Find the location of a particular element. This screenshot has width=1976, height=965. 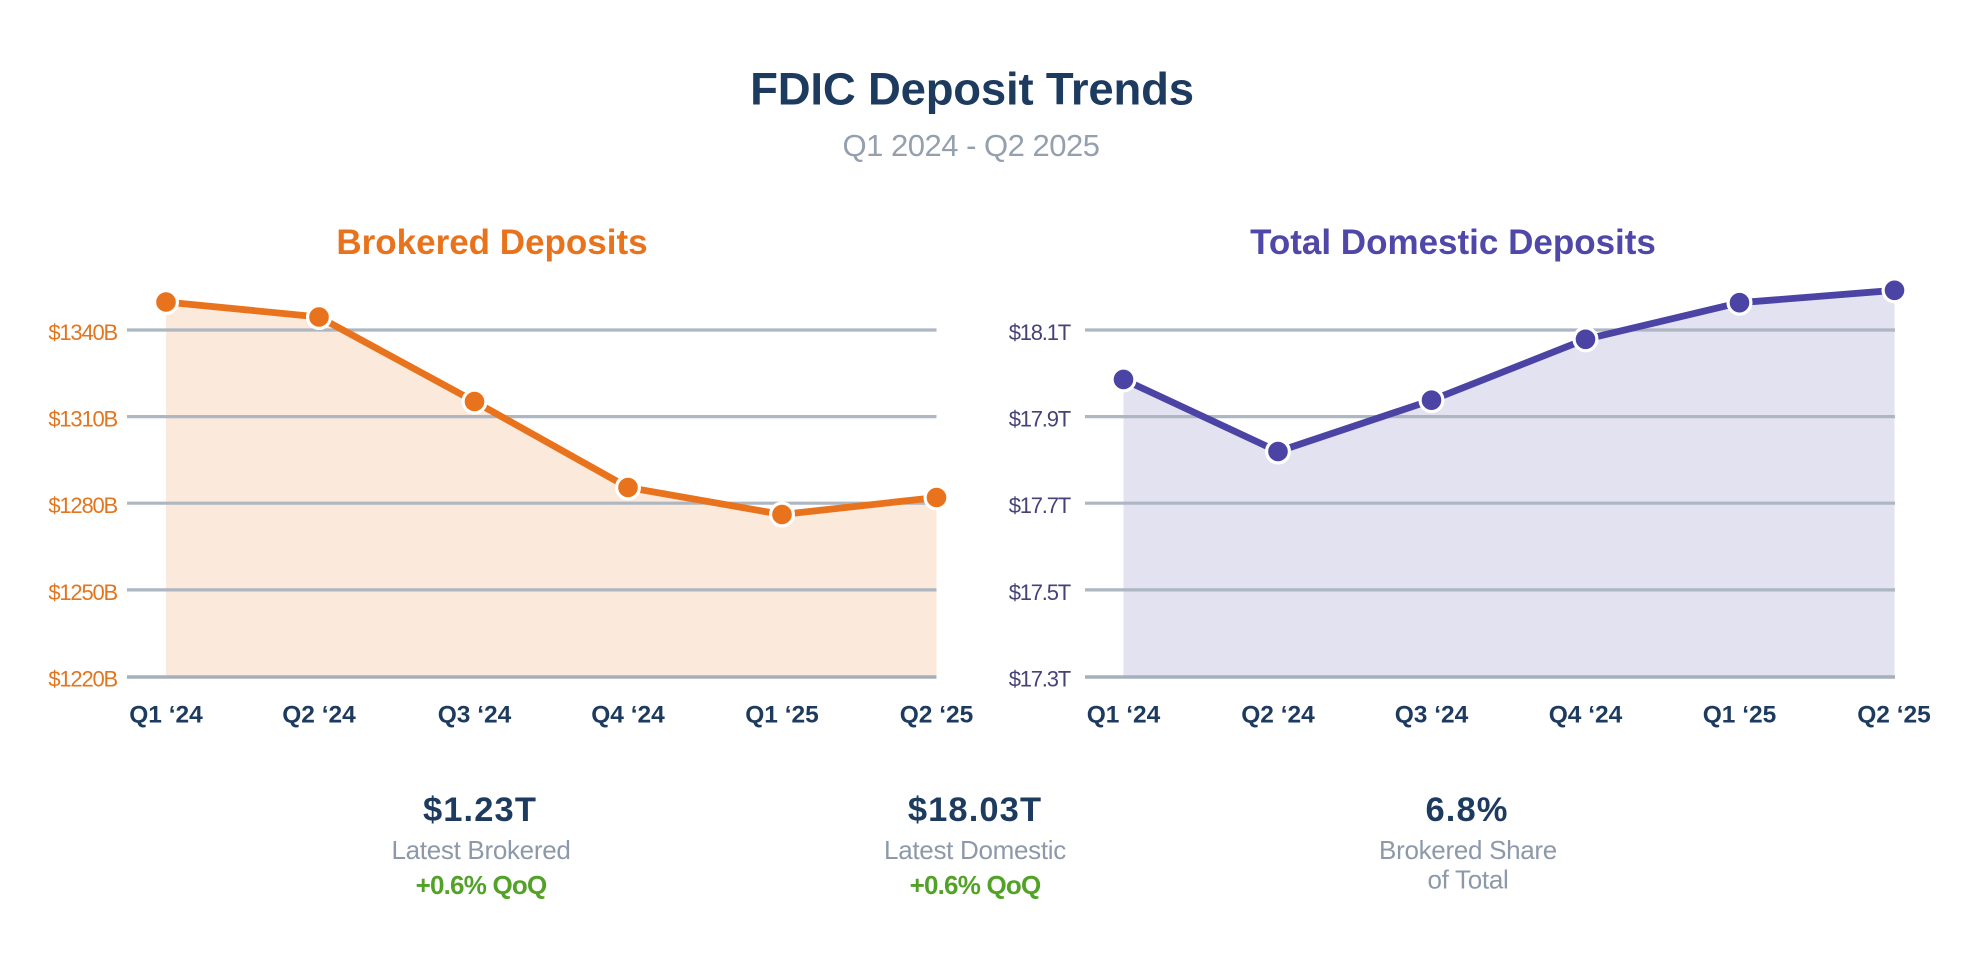

svg-text: $18.03T is located at coordinates (975, 810).